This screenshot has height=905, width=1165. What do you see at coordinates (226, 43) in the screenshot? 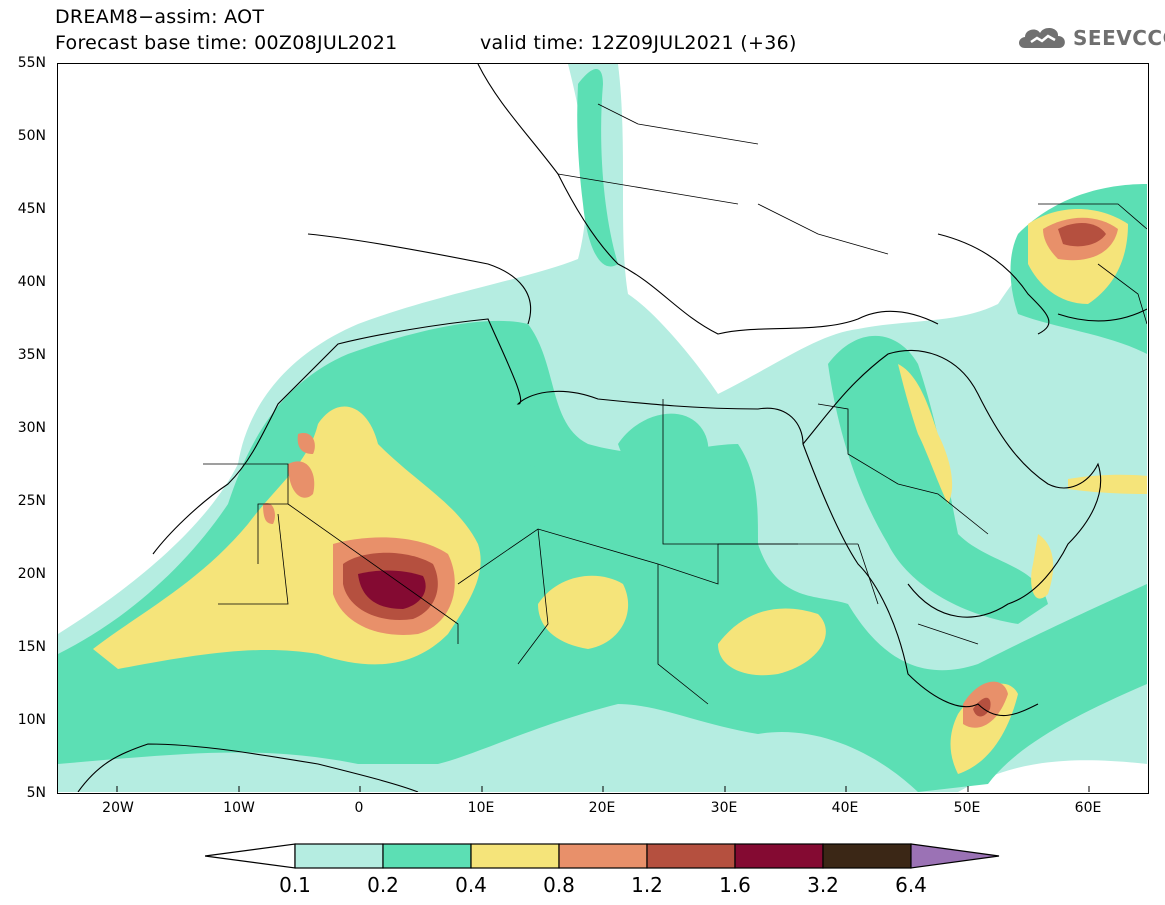
I see `forecast-base-time: Forecast base time: 00Z08JUL2021` at bounding box center [226, 43].